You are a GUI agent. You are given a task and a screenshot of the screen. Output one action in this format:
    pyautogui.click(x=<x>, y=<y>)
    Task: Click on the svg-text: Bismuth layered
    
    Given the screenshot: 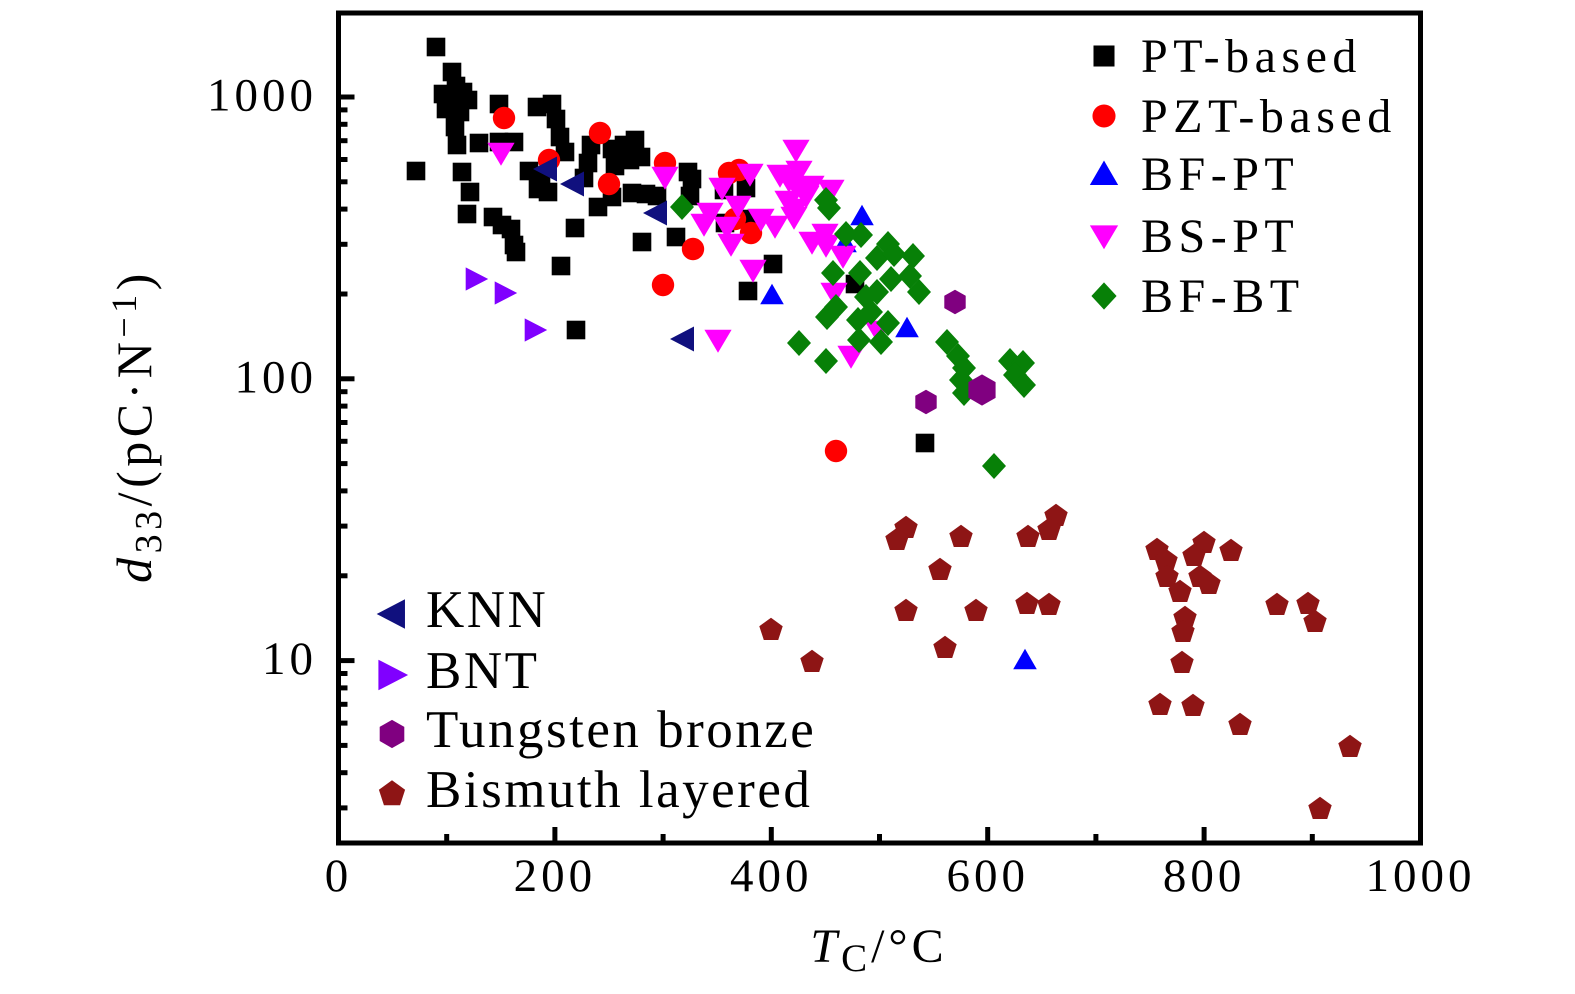 What is the action you would take?
    pyautogui.click(x=619, y=790)
    